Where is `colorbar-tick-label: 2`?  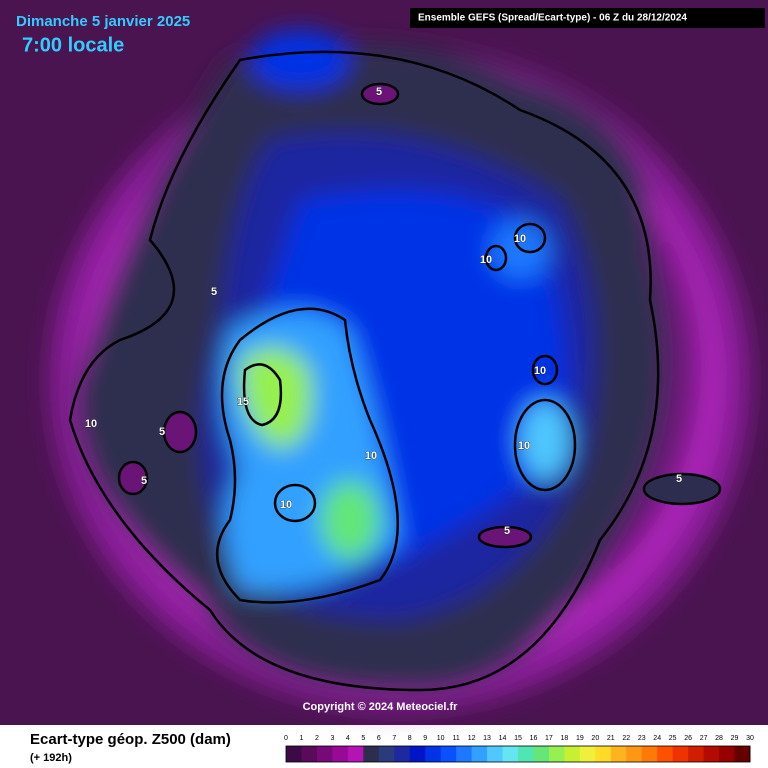 colorbar-tick-label: 2 is located at coordinates (317, 738).